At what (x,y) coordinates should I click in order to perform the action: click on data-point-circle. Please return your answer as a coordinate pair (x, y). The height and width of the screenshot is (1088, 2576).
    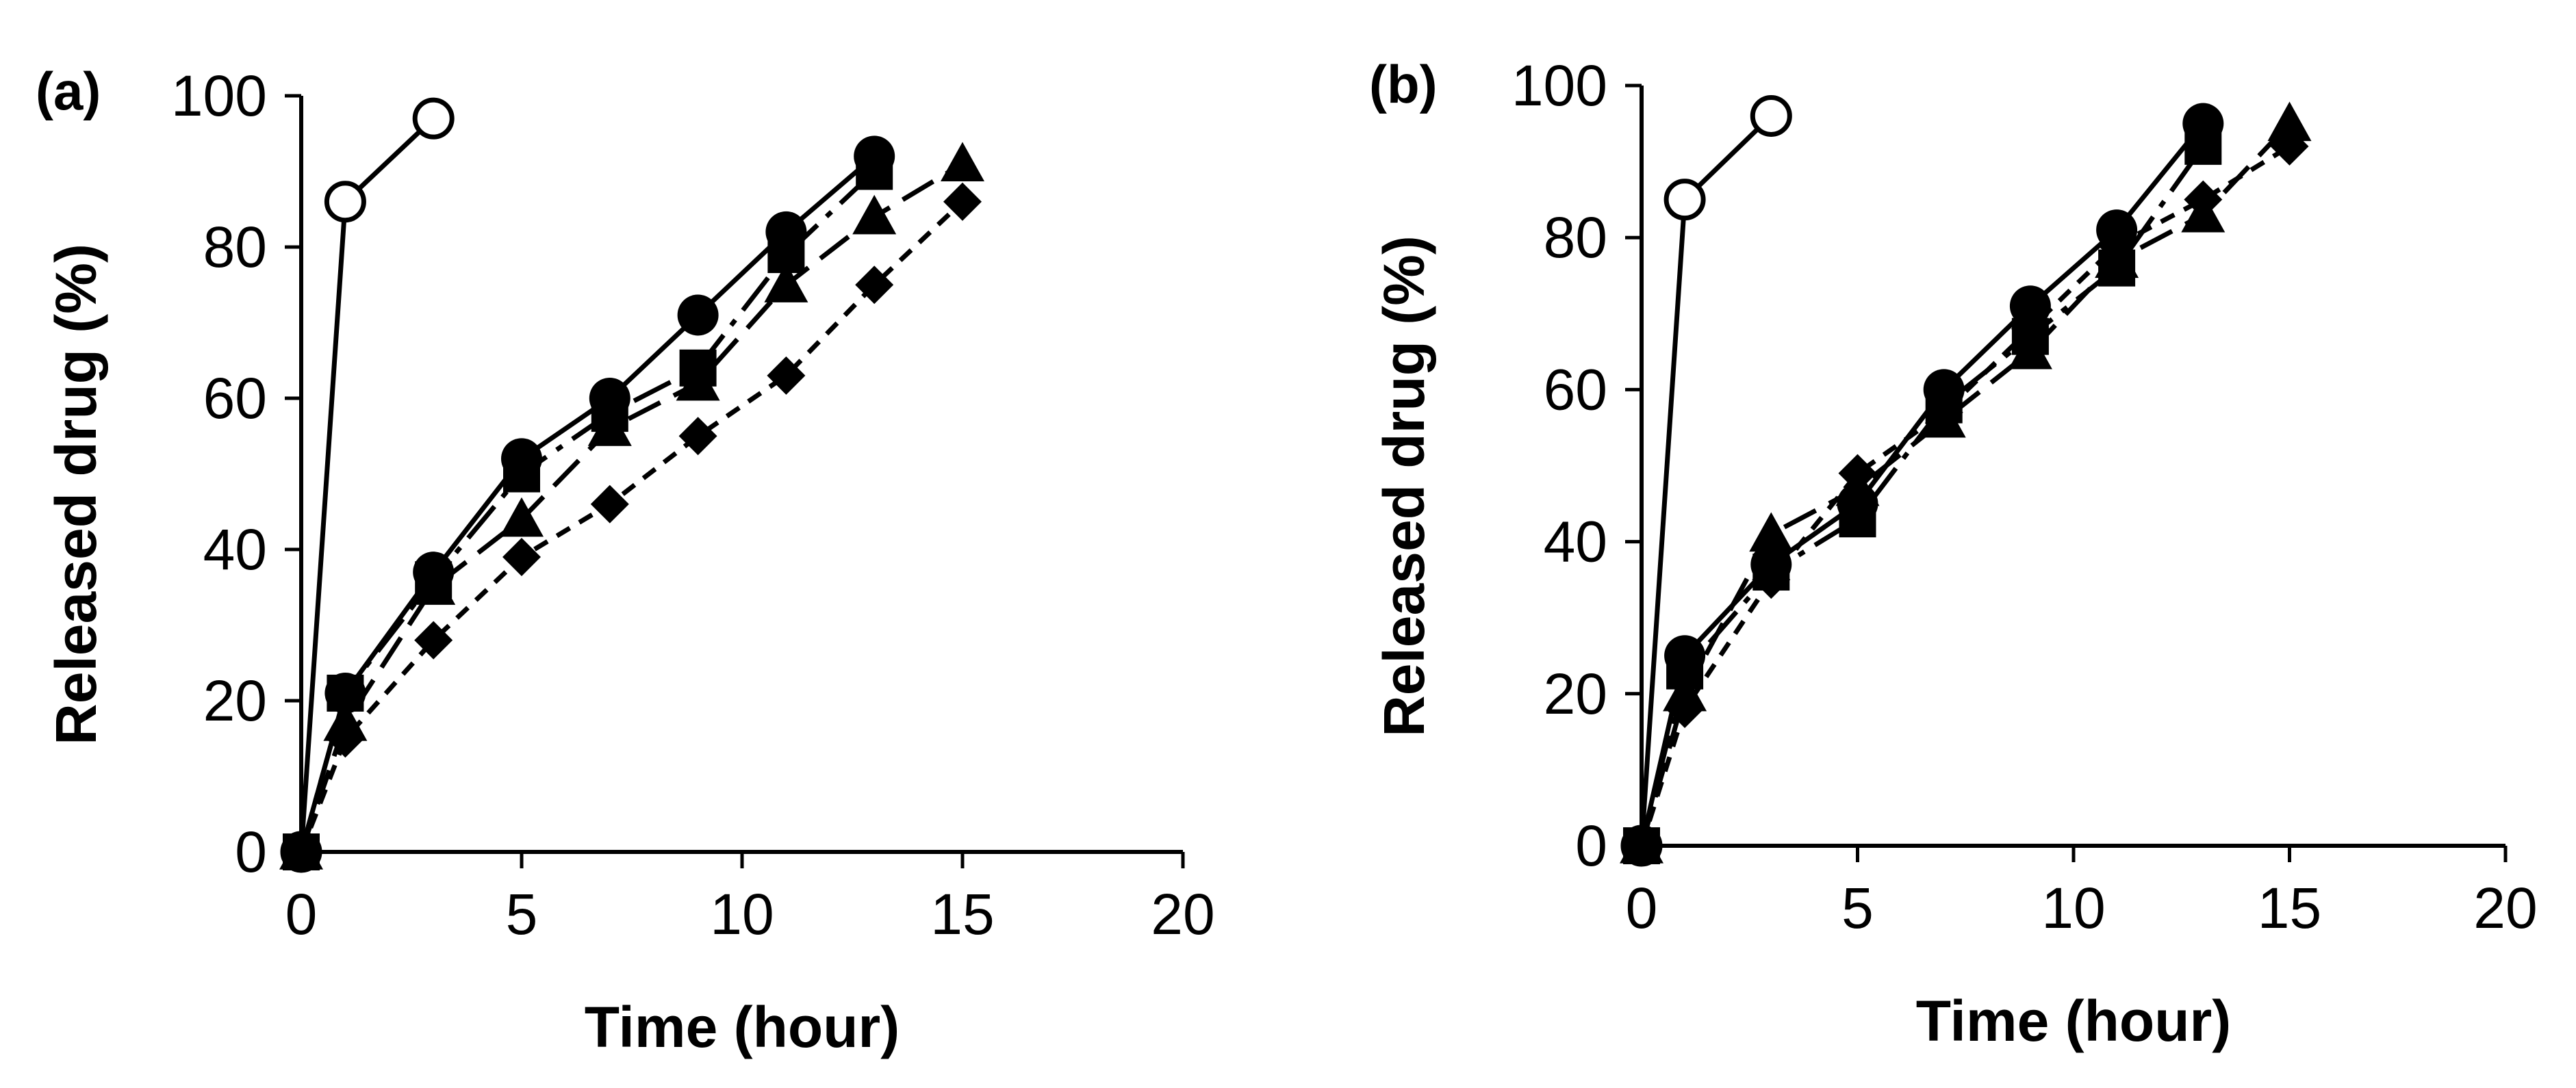
    Looking at the image, I should click on (698, 315).